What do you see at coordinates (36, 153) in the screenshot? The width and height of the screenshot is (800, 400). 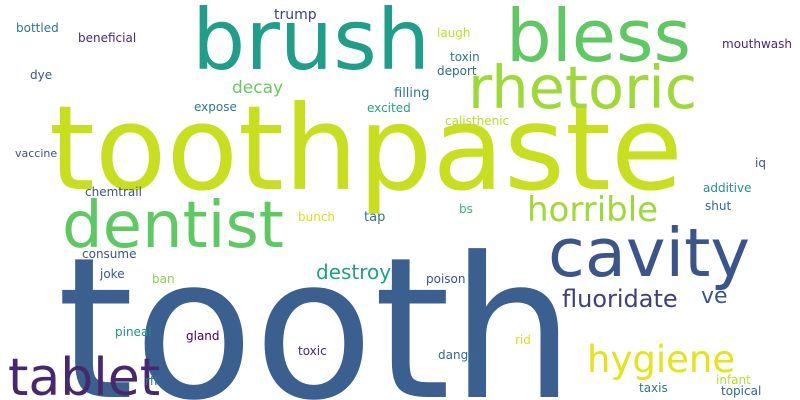 I see `word: vaccine` at bounding box center [36, 153].